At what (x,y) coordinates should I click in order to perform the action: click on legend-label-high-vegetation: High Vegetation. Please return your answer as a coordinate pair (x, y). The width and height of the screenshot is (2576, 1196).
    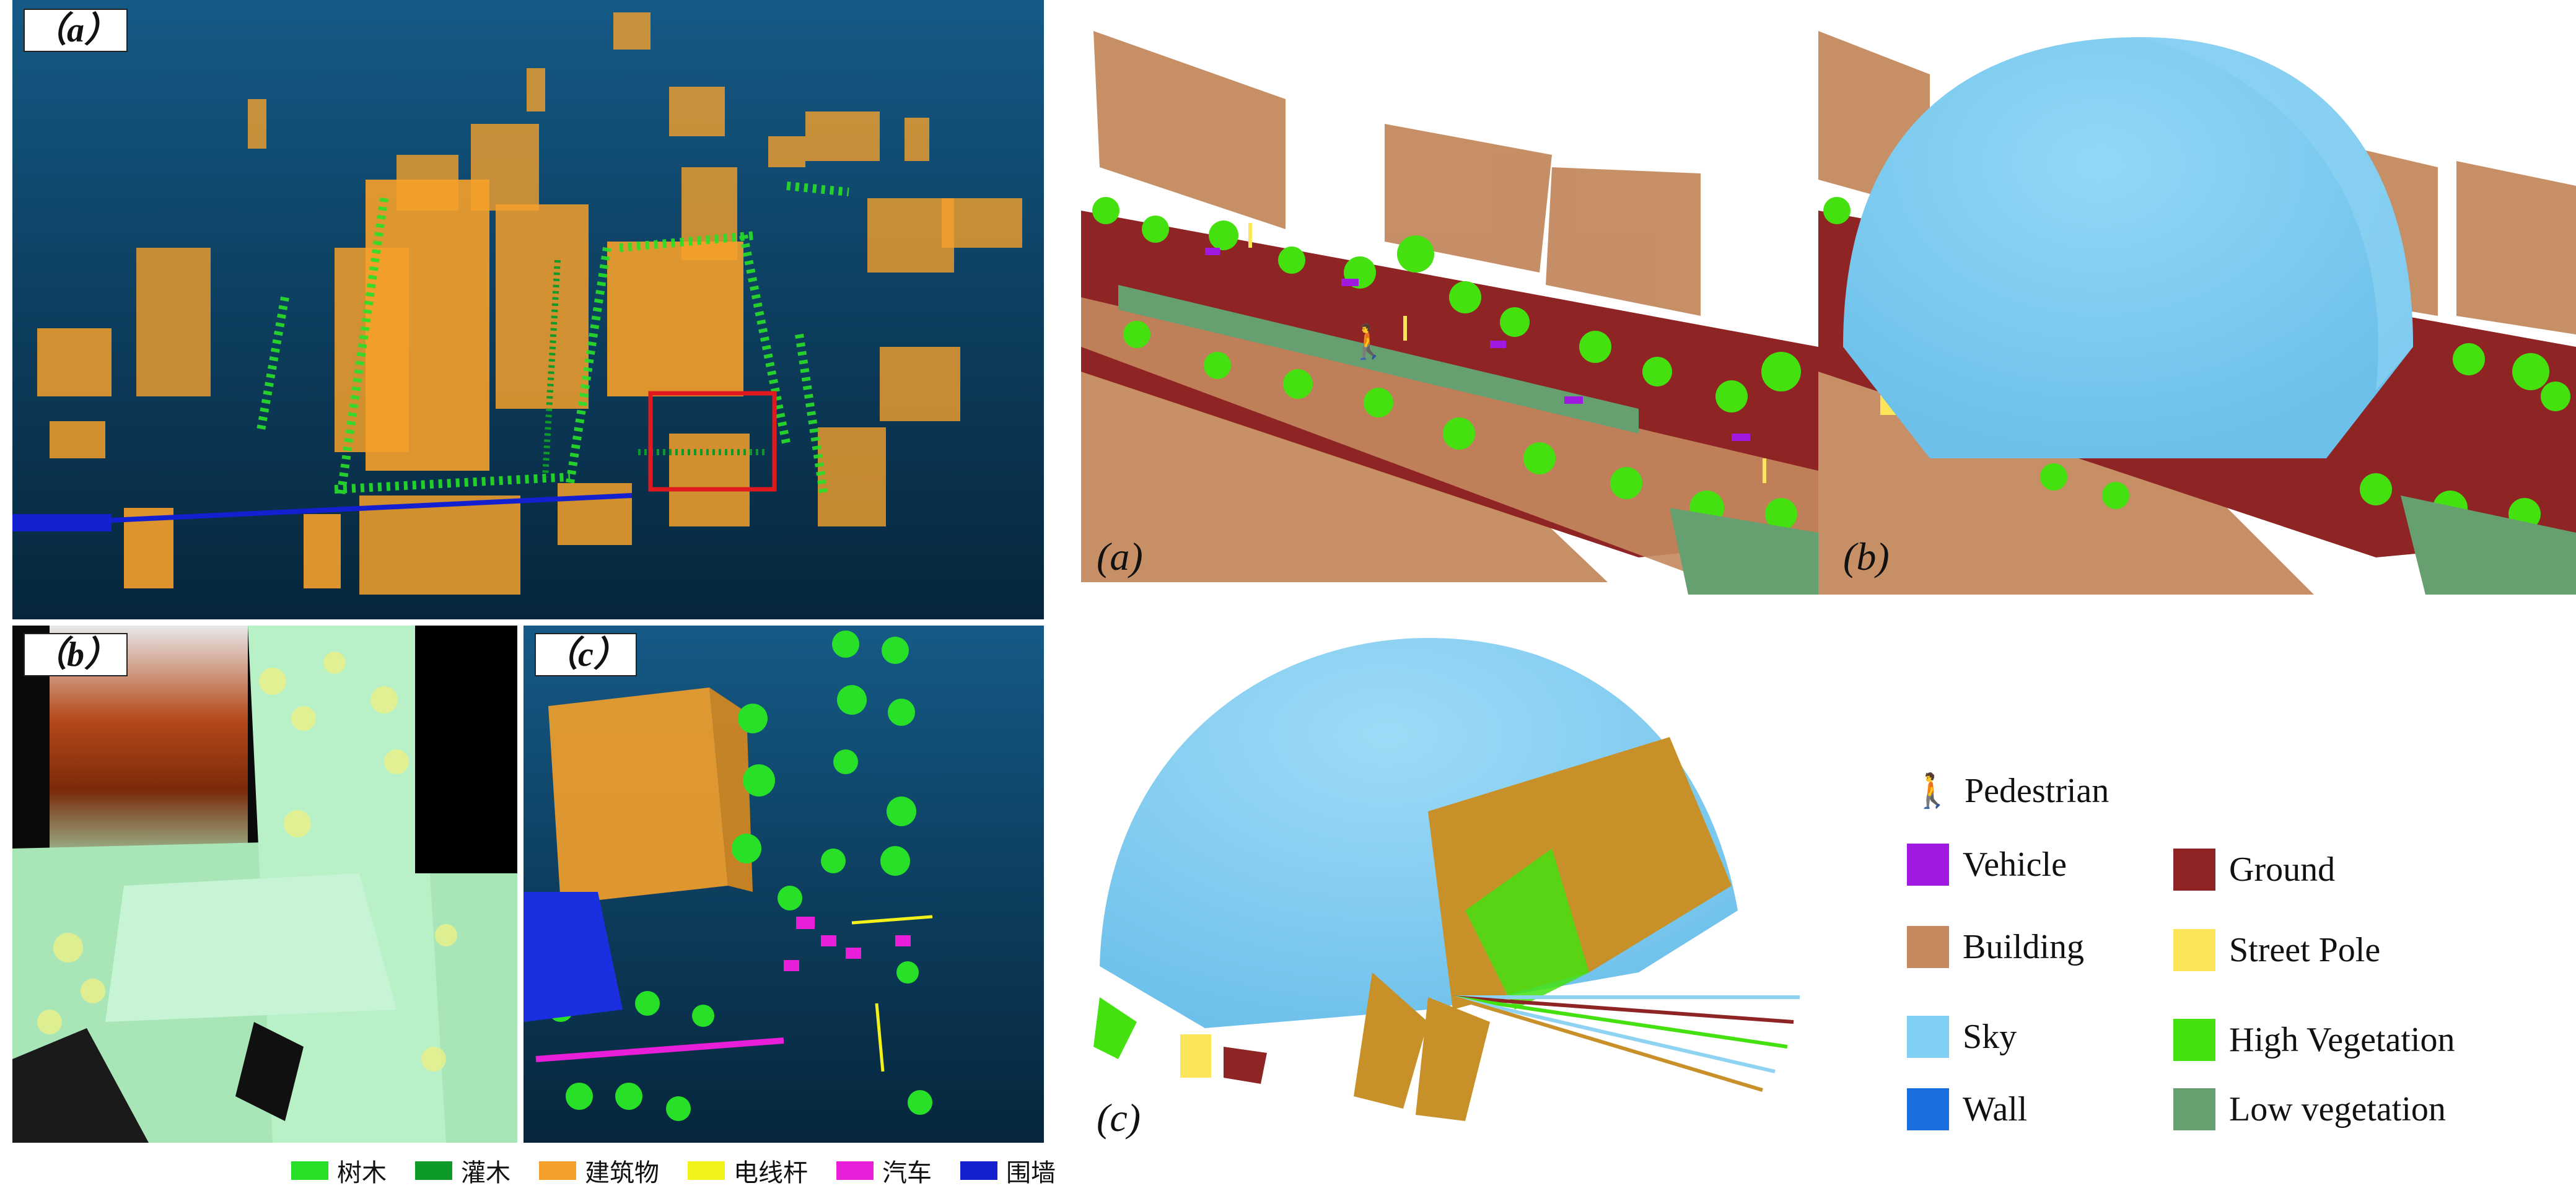
    Looking at the image, I should click on (2342, 1040).